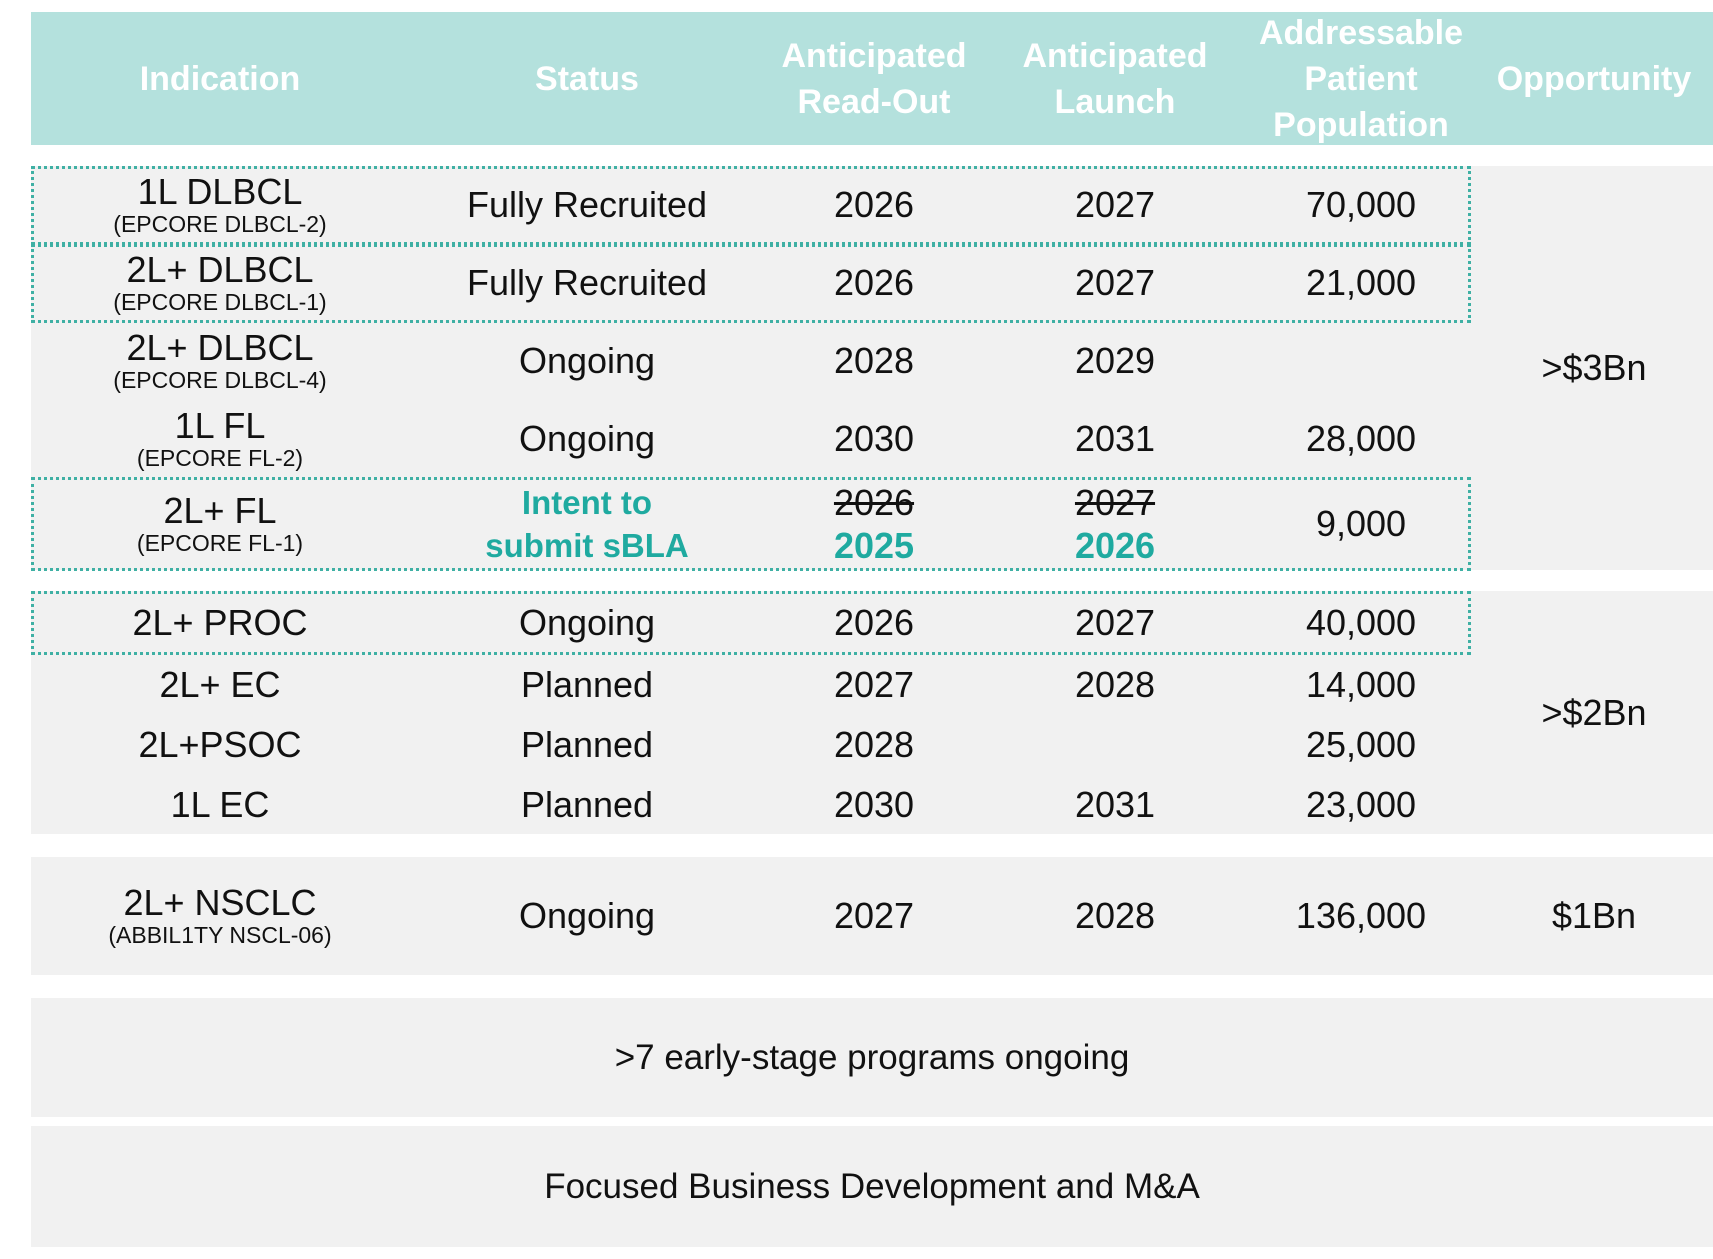 This screenshot has height=1259, width=1713. Describe the element at coordinates (1361, 744) in the screenshot. I see `population-cell: 25,000` at that location.